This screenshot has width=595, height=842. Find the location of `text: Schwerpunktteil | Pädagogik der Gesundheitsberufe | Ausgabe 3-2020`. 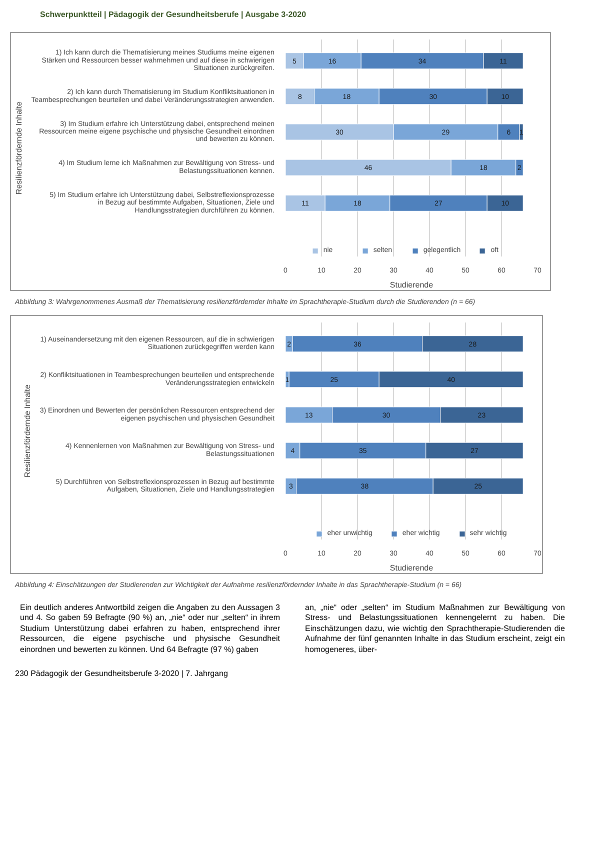

text: Schwerpunktteil | Pädagogik der Gesundheitsberufe | Ausgabe 3-2020 is located at coordinates (173, 14).